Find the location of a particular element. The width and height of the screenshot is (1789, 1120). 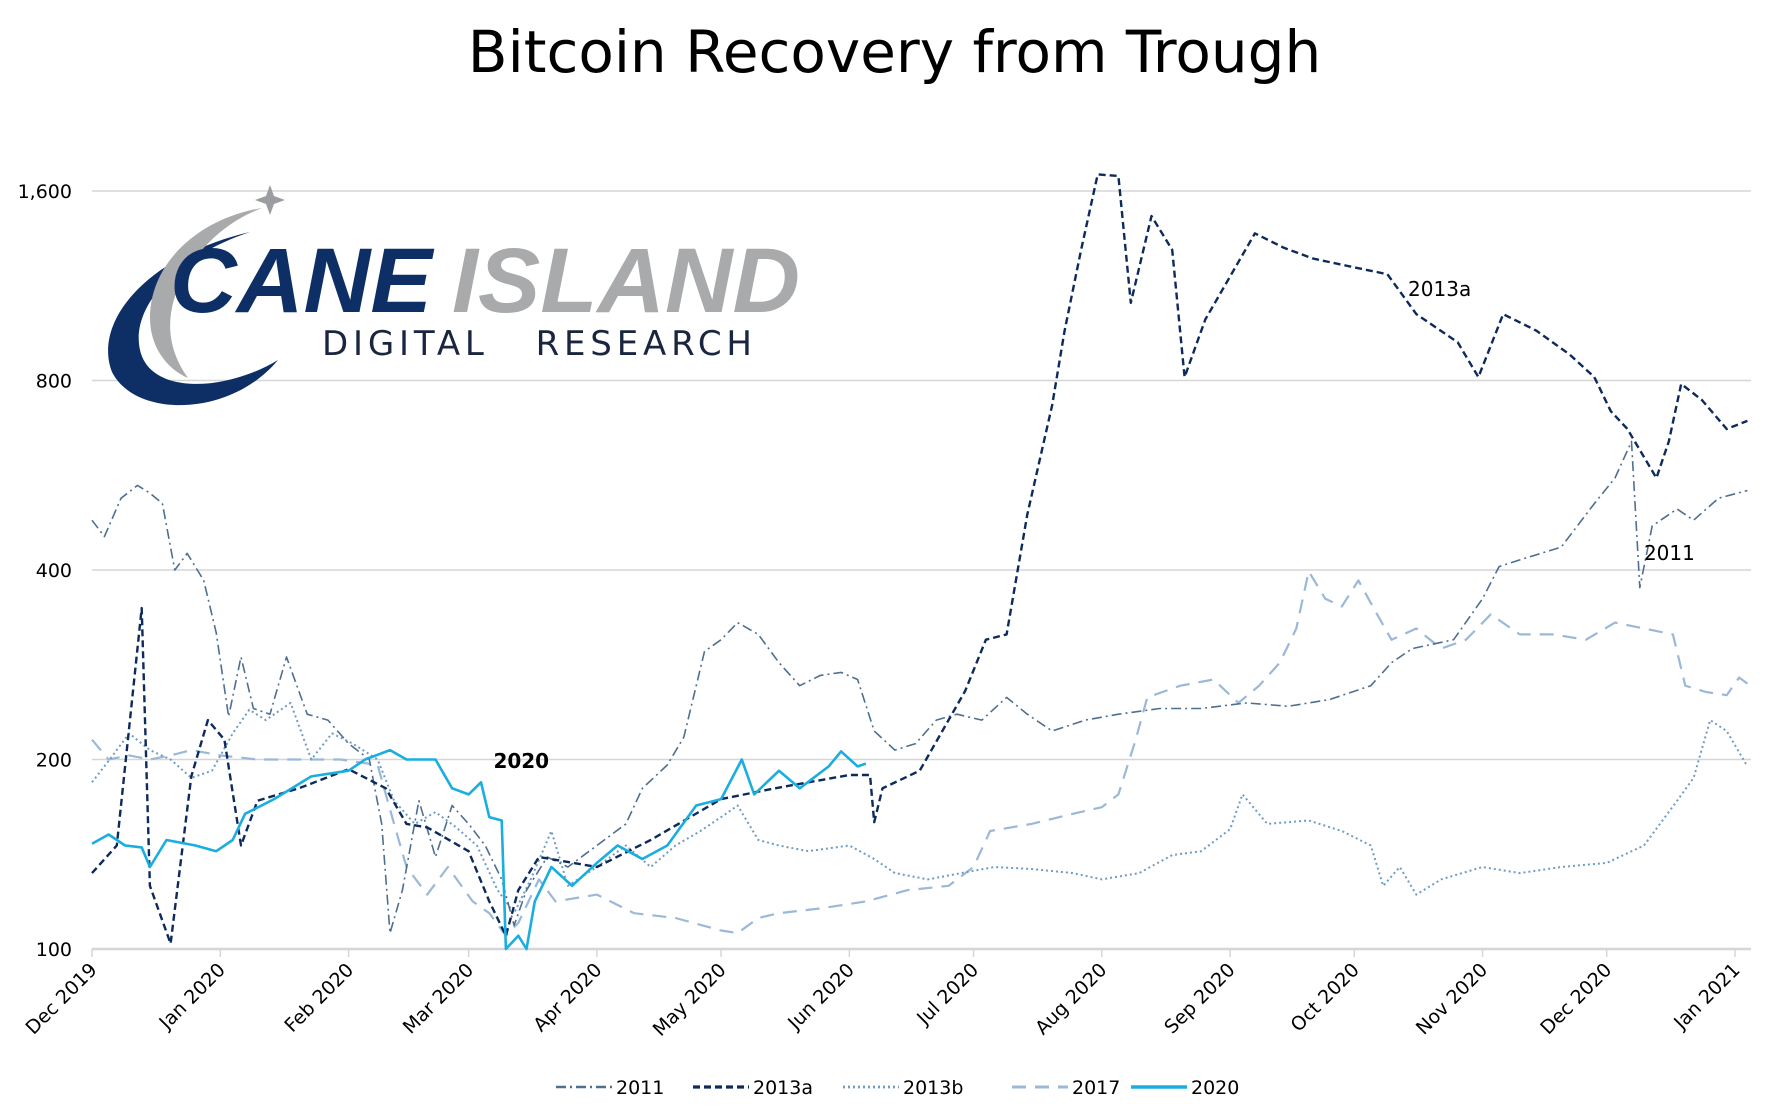

y-axis-ticks: 100 200 400 800 1,600 is located at coordinates (45, 571).